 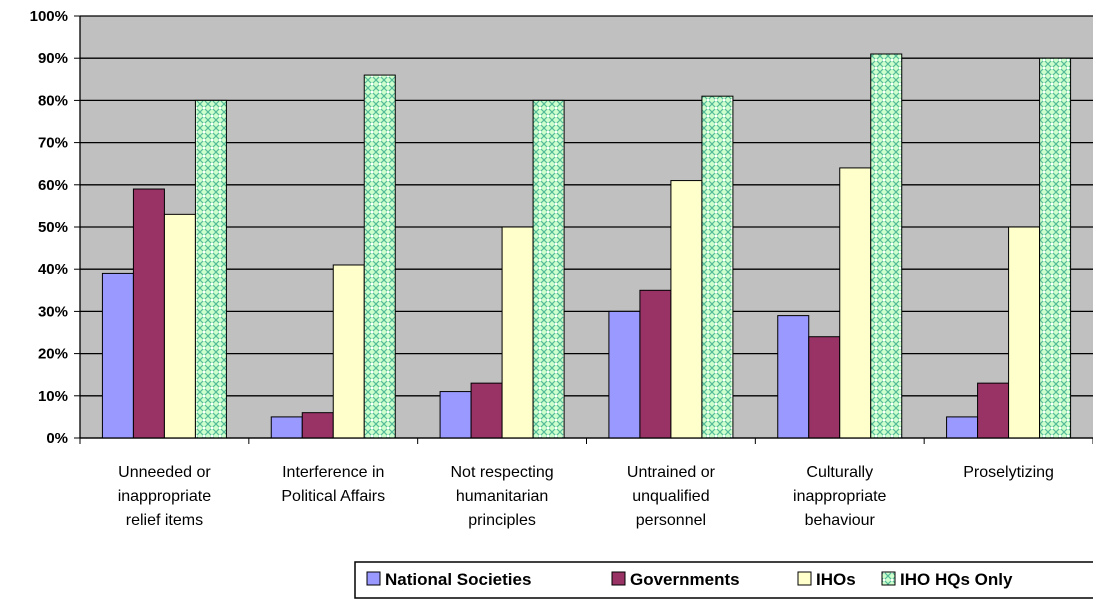 I want to click on y-tick-label: 70%, so click(x=53, y=143).